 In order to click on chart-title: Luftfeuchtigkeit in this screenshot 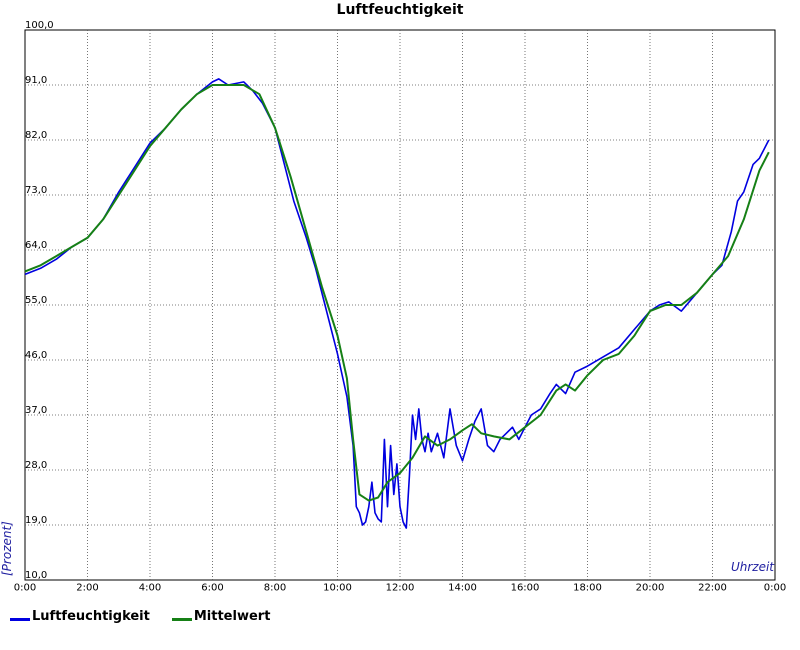, I will do `click(400, 10)`.